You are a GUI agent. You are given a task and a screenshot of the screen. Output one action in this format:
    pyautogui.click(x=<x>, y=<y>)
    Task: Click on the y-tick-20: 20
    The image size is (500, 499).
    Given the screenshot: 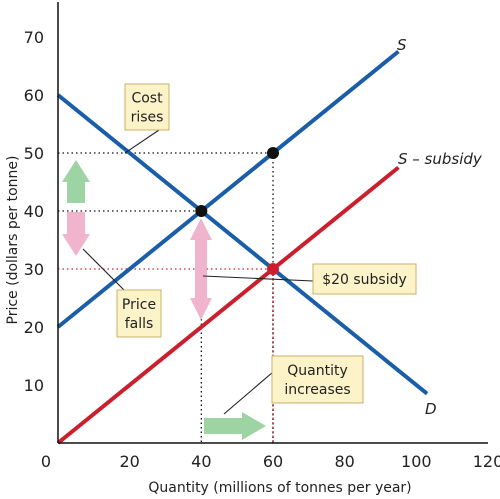 What is the action you would take?
    pyautogui.click(x=34, y=327)
    